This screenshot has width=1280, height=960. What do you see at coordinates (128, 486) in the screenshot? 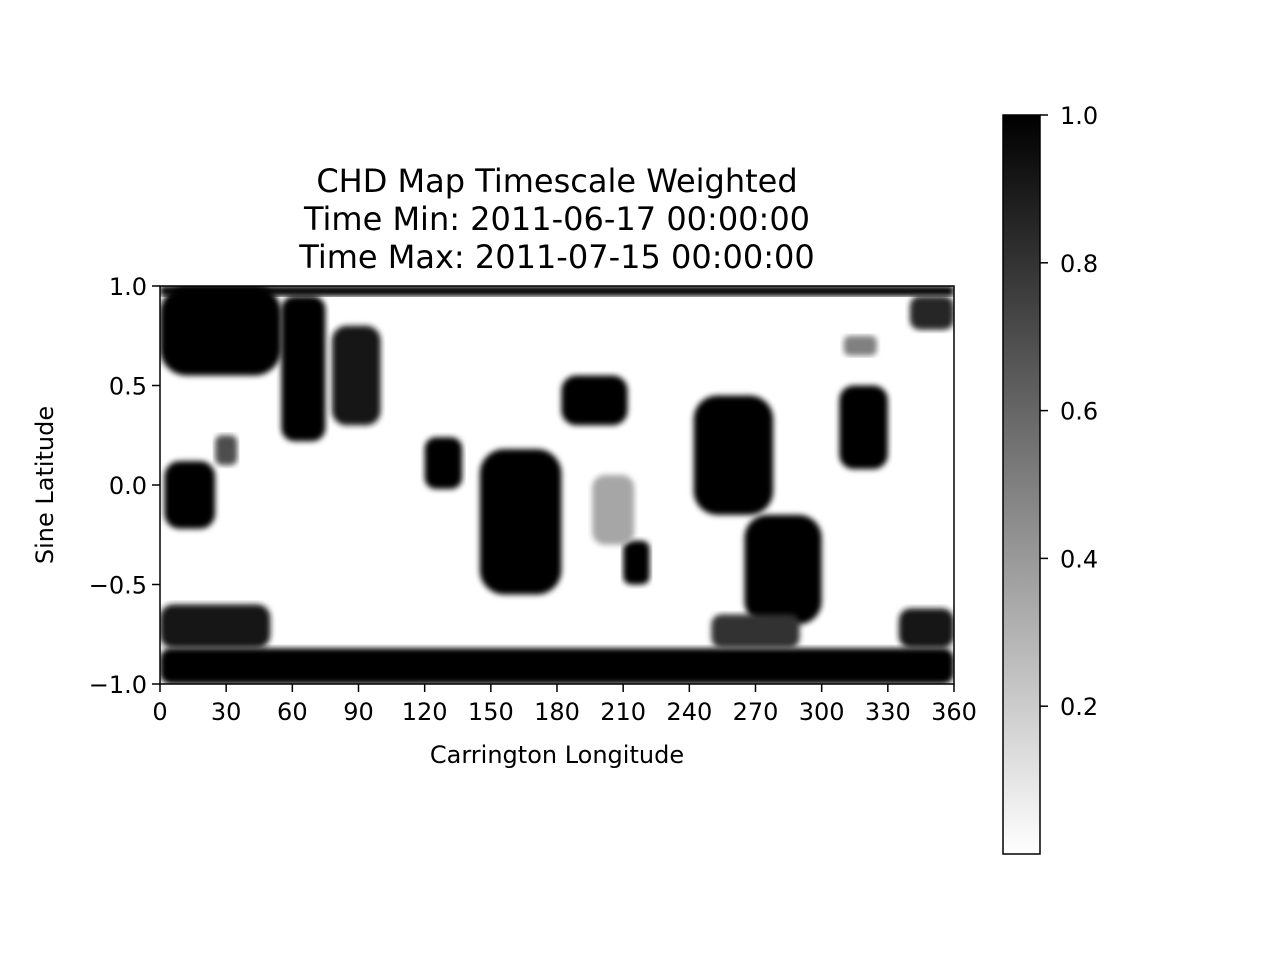
I see `y-tick-label: 0.0` at bounding box center [128, 486].